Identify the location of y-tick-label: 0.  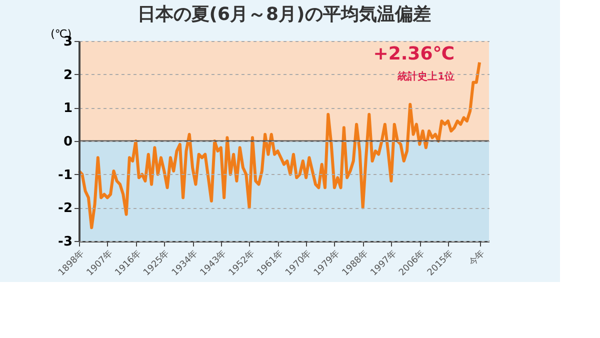
(67, 142).